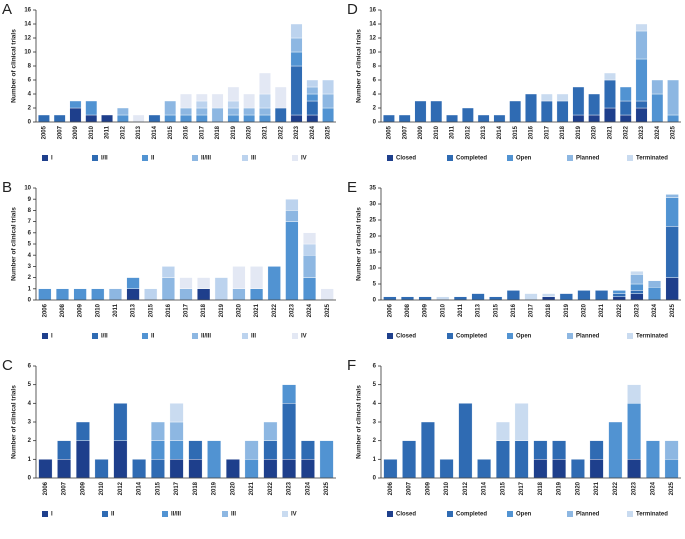  I want to click on x-tick-label: 2022, so click(620, 310).